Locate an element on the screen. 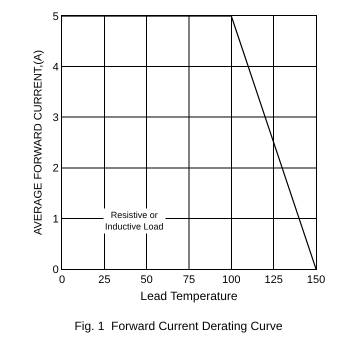 Image resolution: width=357 pixels, height=340 pixels. x-tick-label: 150 is located at coordinates (316, 280).